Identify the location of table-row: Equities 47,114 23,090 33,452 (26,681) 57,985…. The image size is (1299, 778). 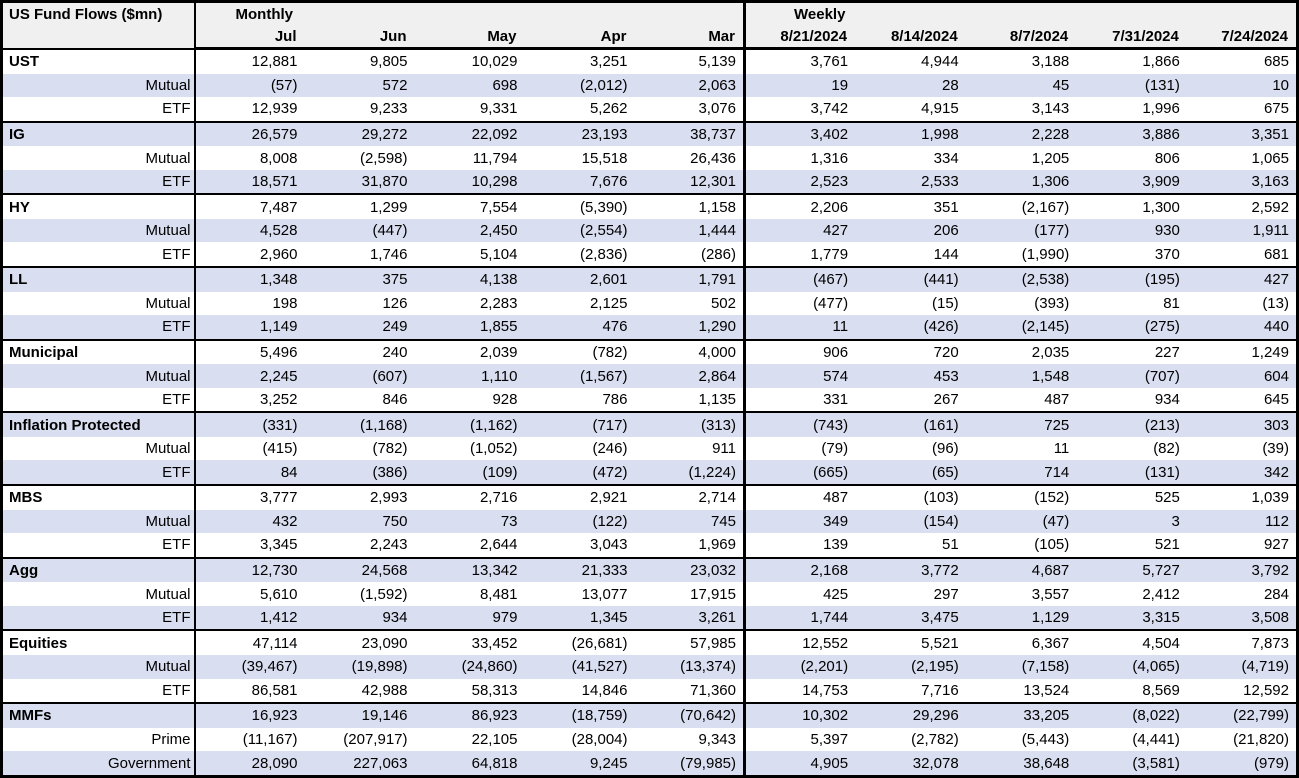
(649, 642).